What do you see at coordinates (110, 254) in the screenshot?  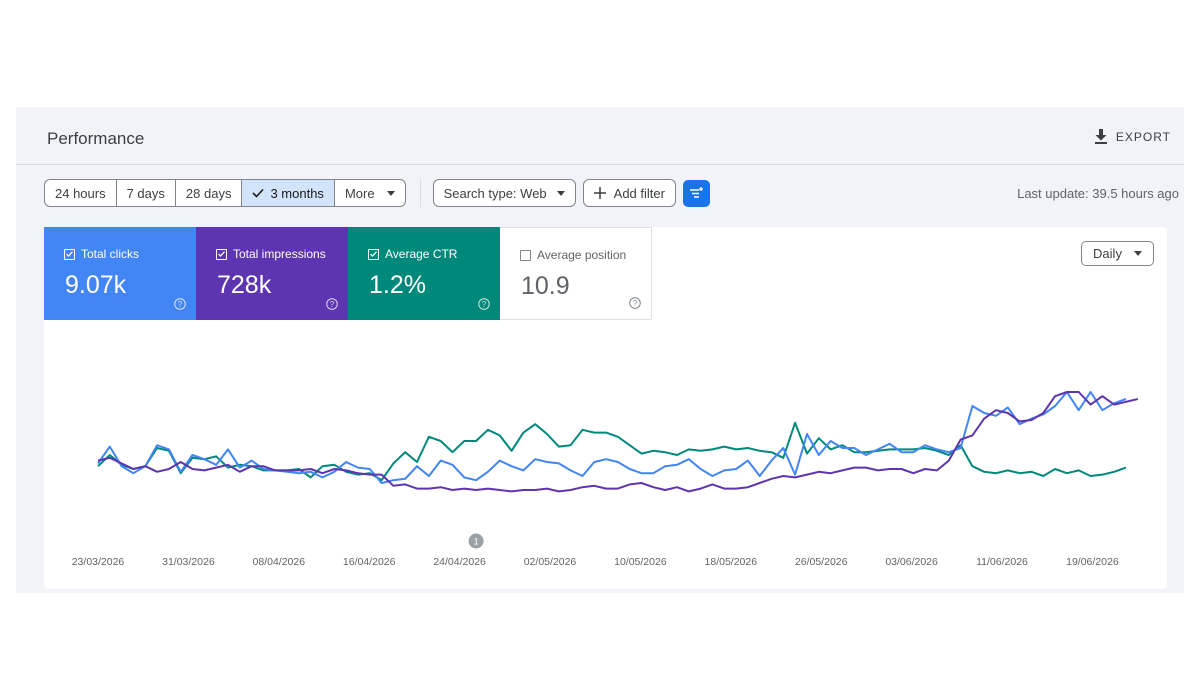 I see `metric-label: Total clicks` at bounding box center [110, 254].